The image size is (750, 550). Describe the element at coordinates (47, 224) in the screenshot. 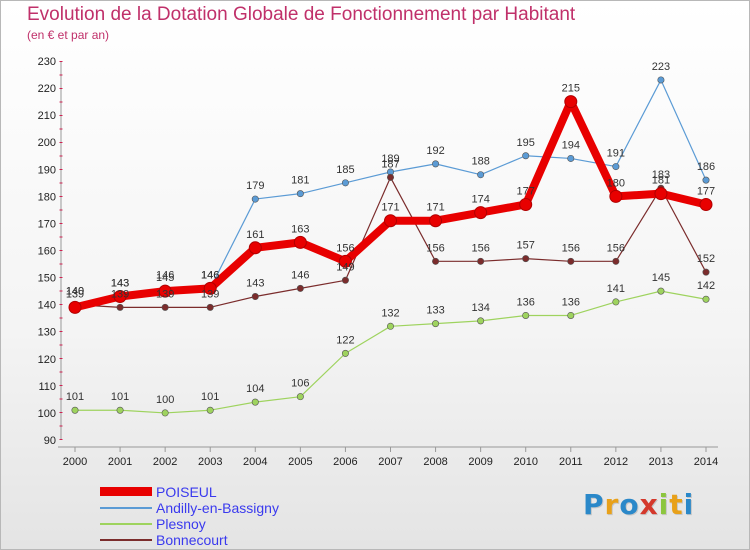

I see `y-tick-label: 170` at that location.